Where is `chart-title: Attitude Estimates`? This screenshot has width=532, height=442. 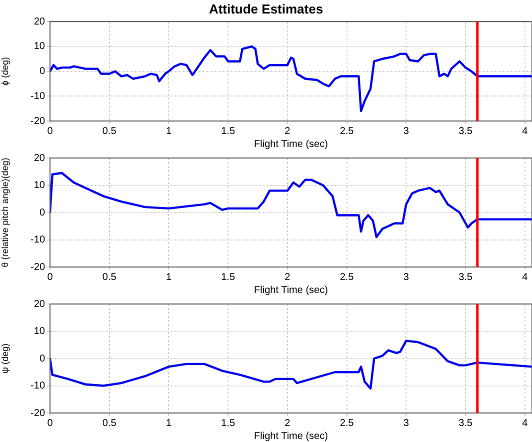 chart-title: Attitude Estimates is located at coordinates (266, 8).